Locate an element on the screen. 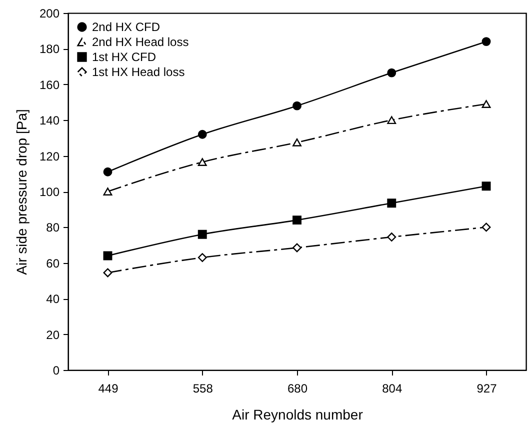 The image size is (532, 433). legend-label: 1st HX CFD is located at coordinates (124, 57).